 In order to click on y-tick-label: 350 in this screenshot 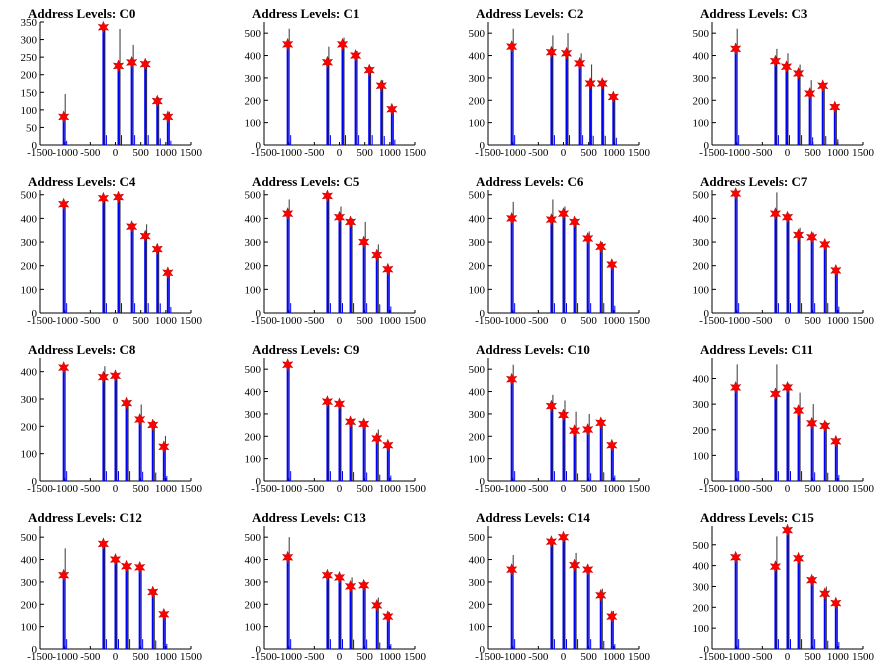, I will do `click(29, 23)`.